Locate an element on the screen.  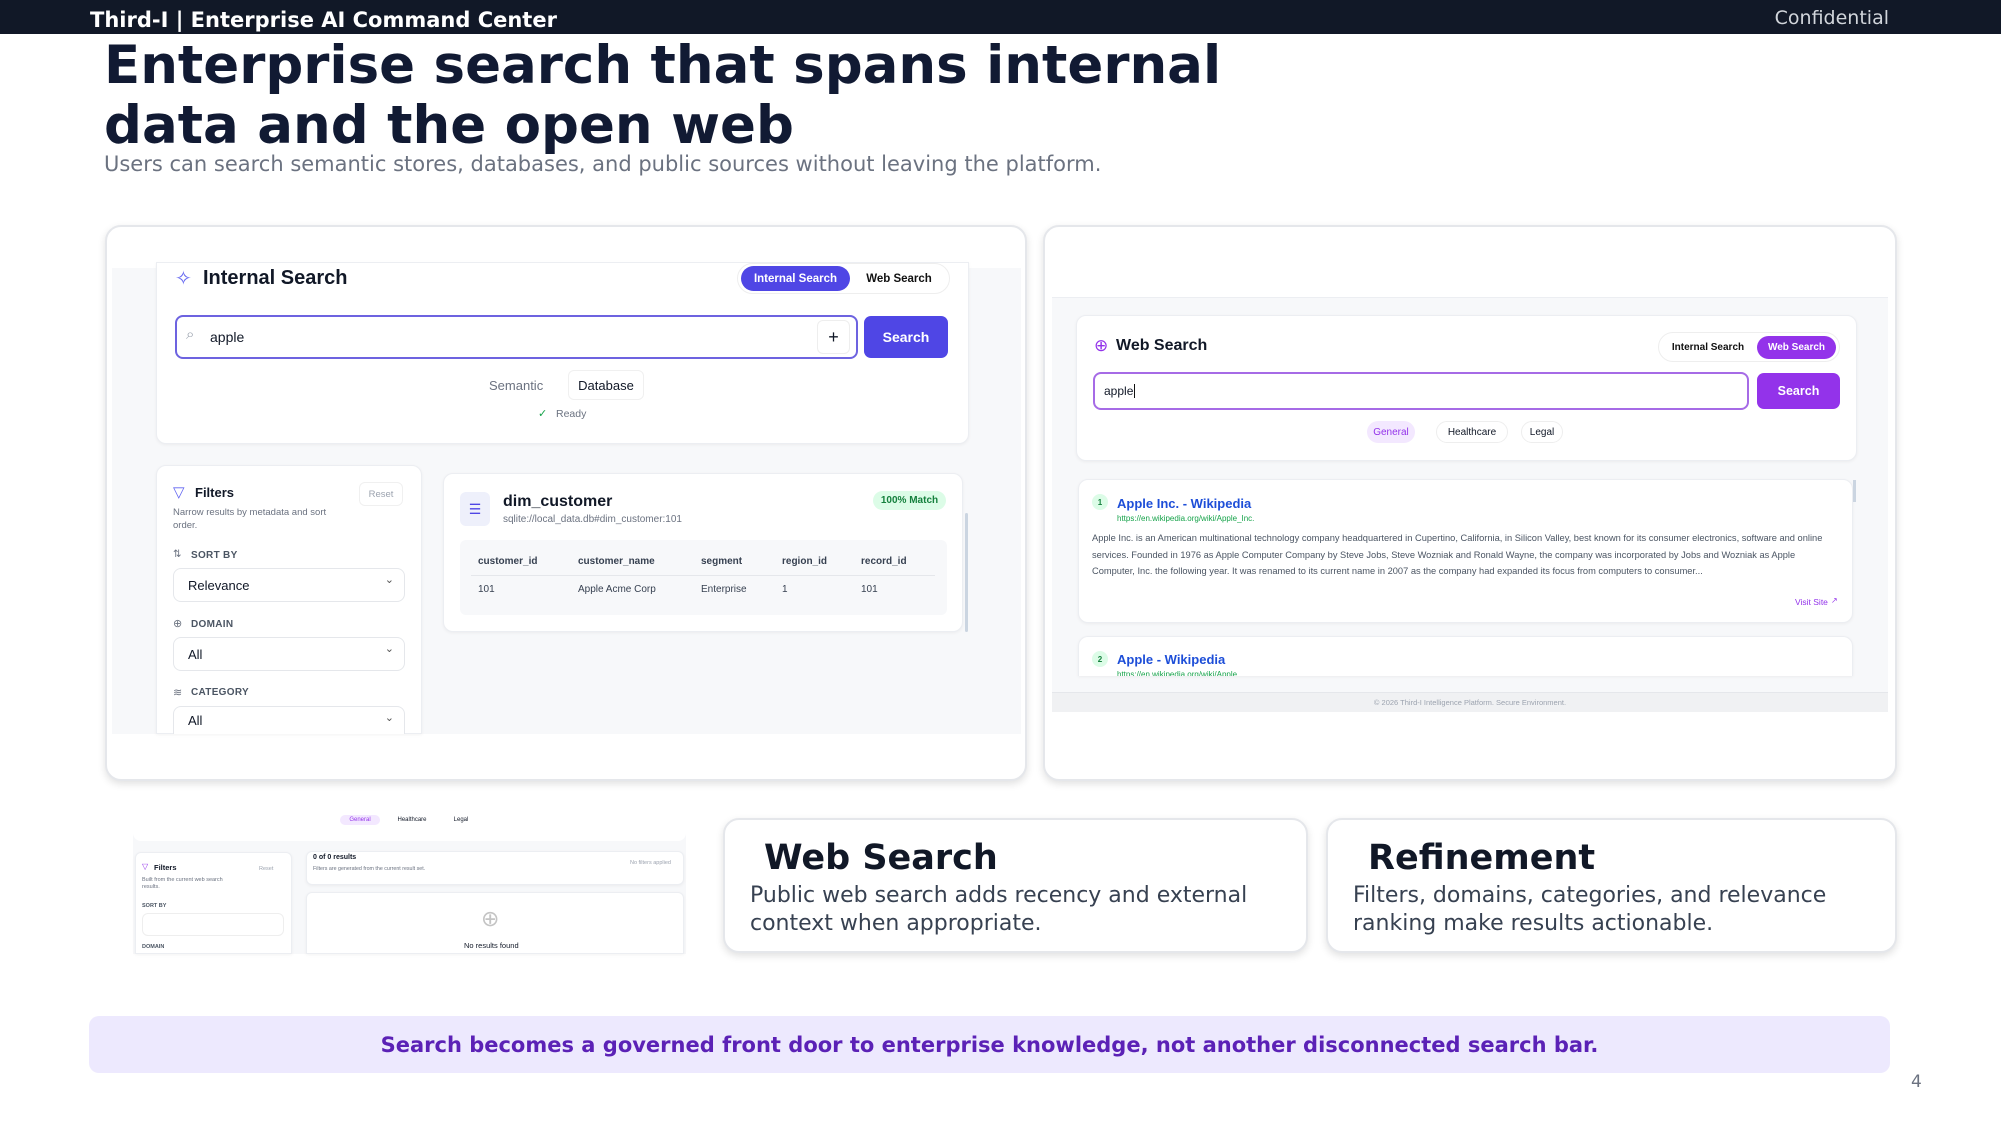
domain-select: All is located at coordinates (289, 654).